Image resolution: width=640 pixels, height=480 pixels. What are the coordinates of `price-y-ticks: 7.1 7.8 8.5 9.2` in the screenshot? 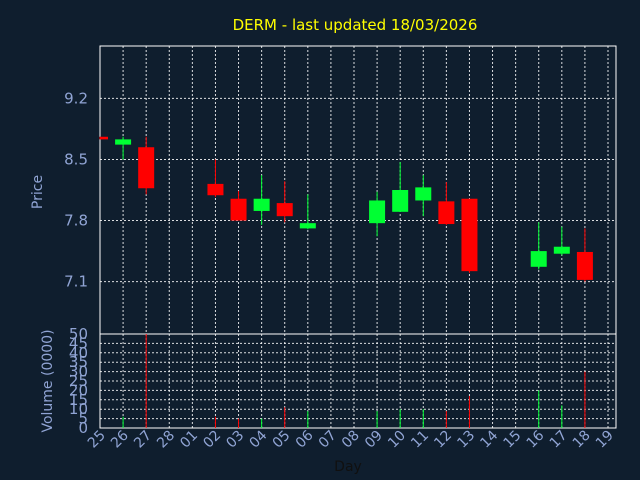 It's located at (76, 189).